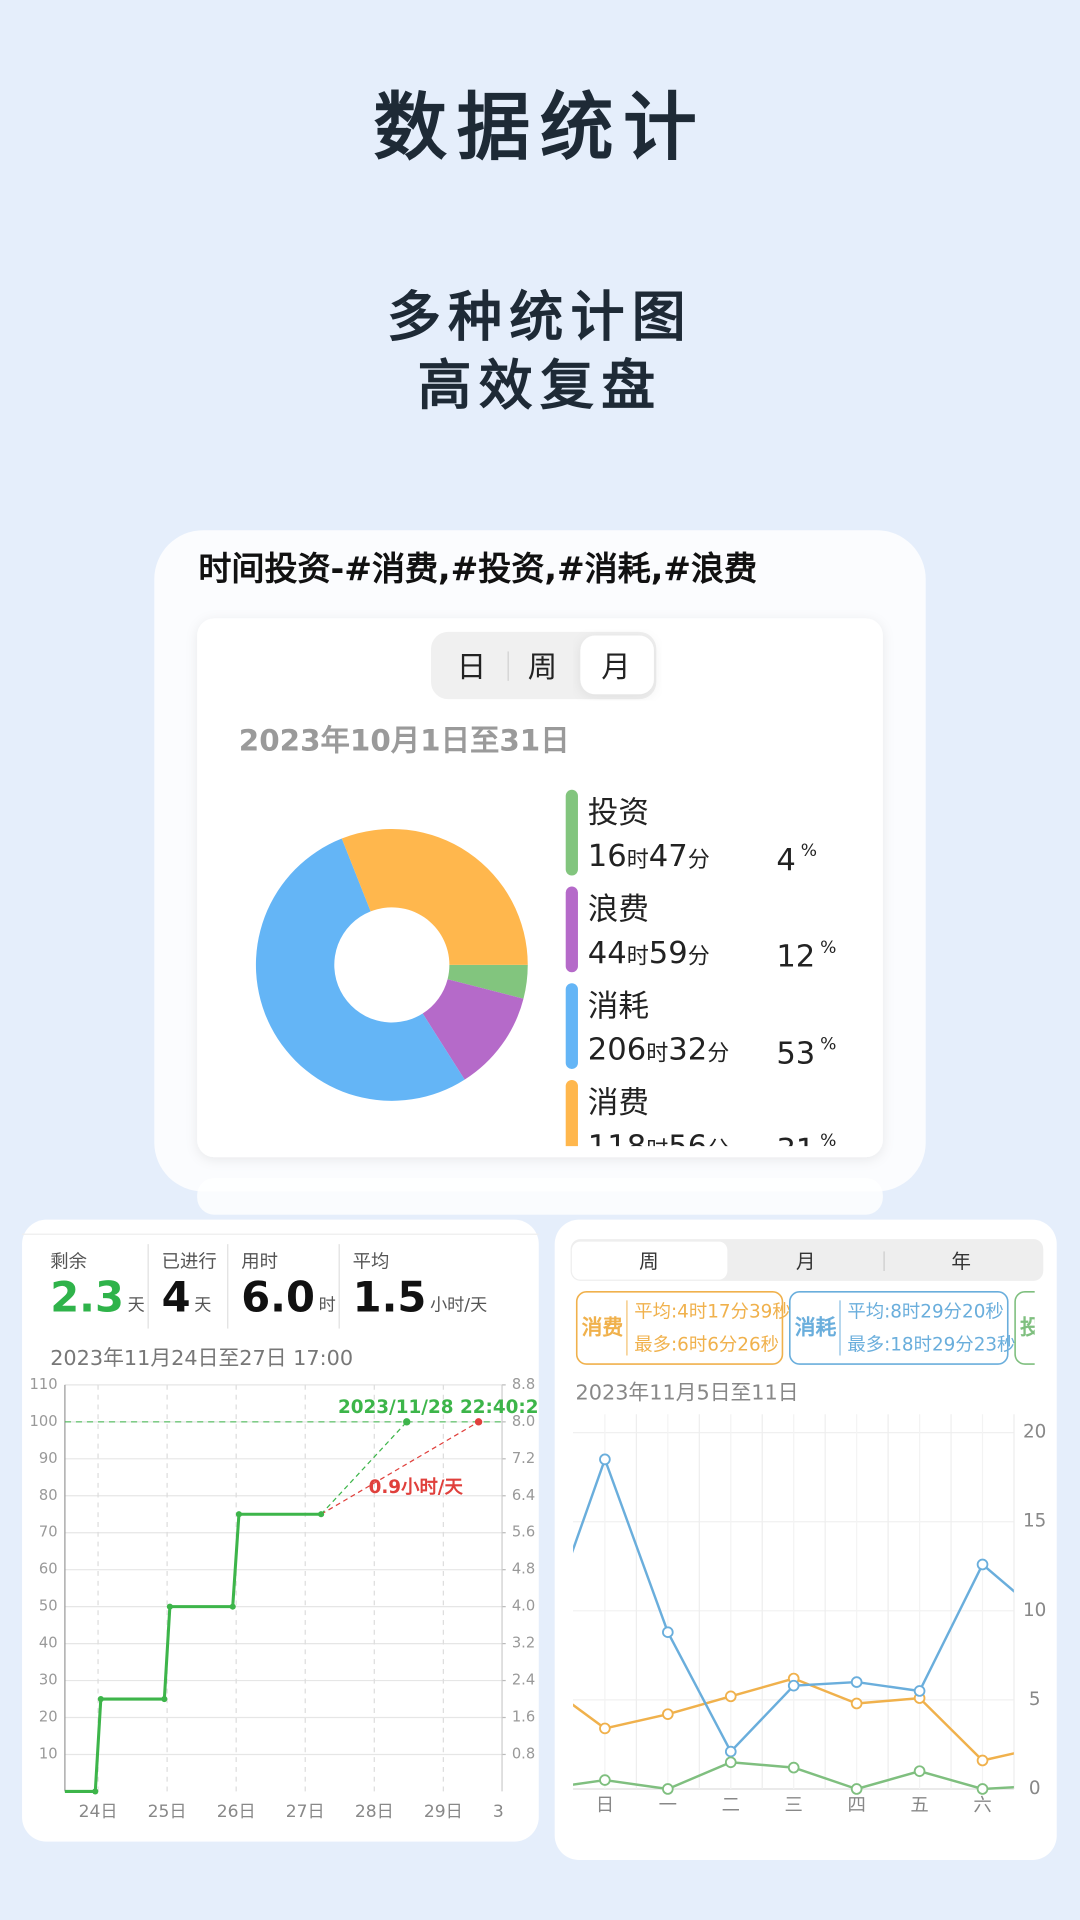  I want to click on y-tick-label: 110, so click(44, 1384).